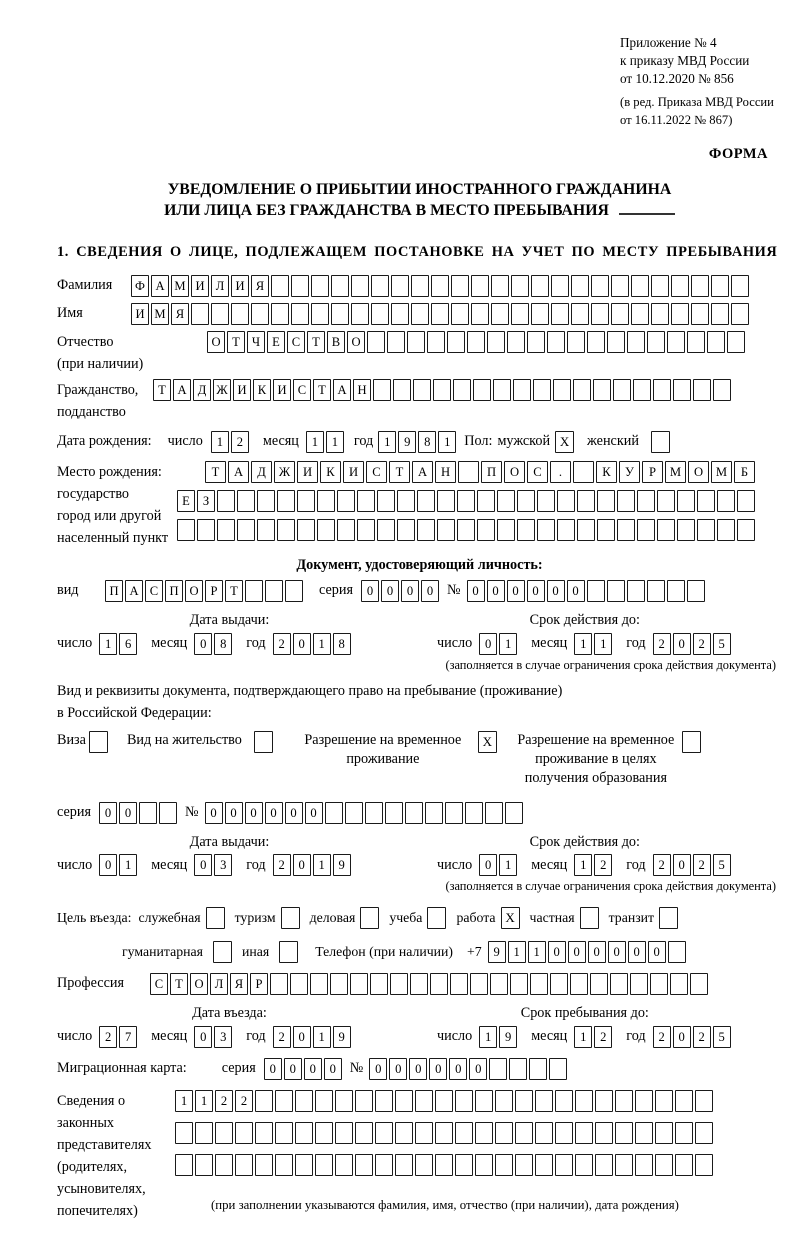  Describe the element at coordinates (234, 590) in the screenshot. I see `char-box: Т` at that location.